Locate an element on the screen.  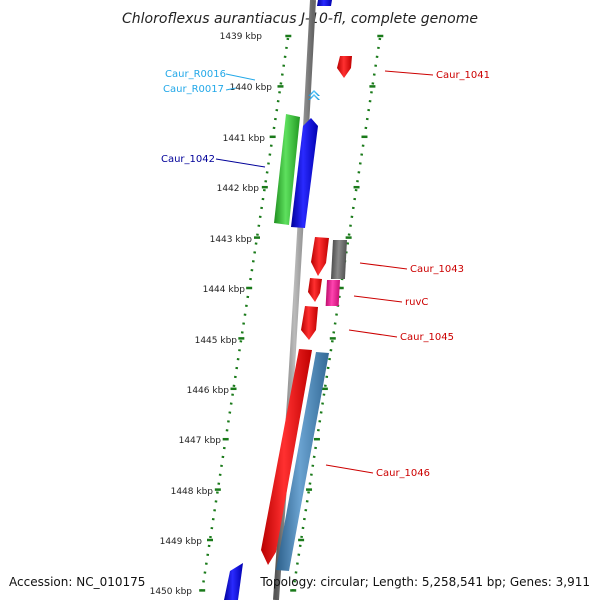
gene-top-partial is located at coordinates (324, 3).